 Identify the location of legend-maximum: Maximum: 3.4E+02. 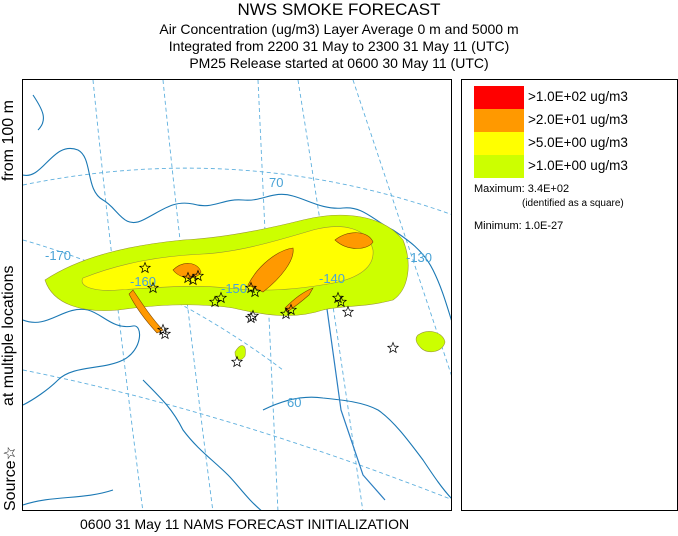
(522, 189).